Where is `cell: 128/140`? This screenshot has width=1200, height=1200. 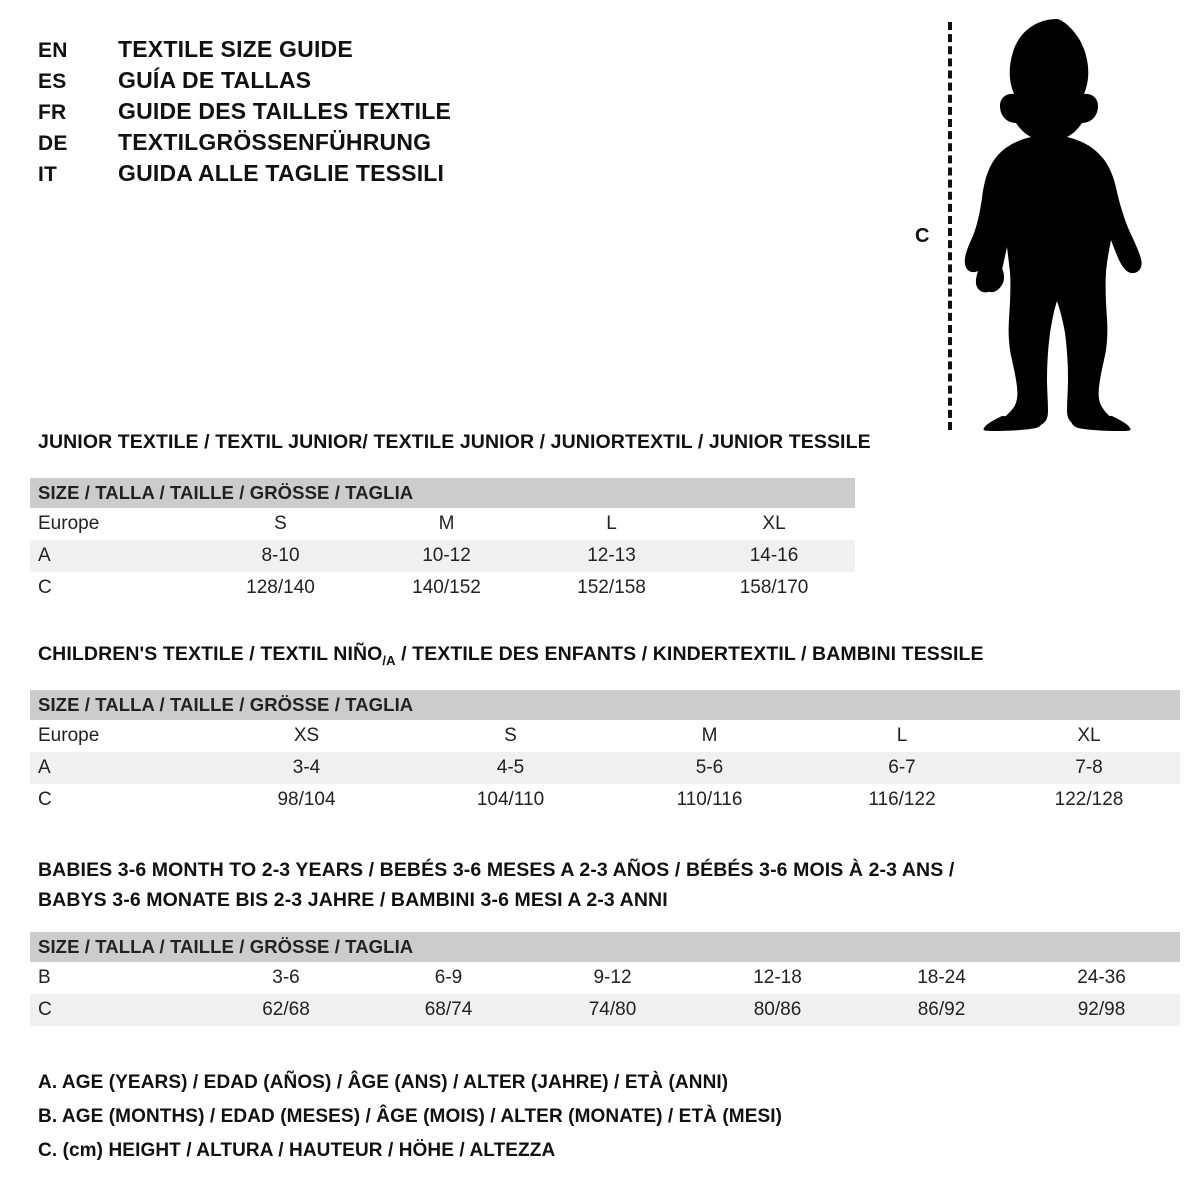 cell: 128/140 is located at coordinates (280, 588).